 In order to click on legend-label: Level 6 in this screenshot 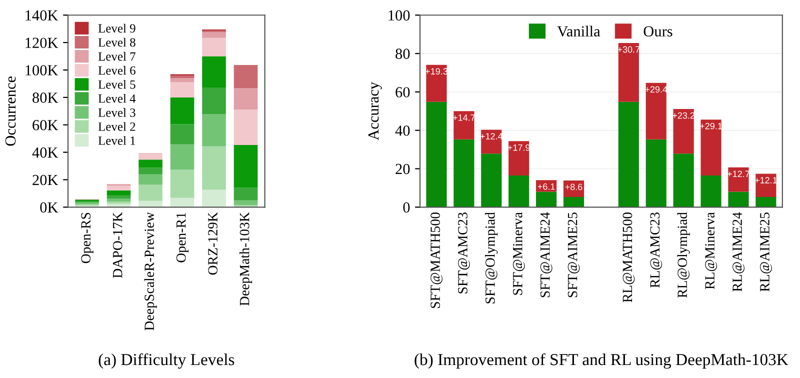, I will do `click(117, 70)`.